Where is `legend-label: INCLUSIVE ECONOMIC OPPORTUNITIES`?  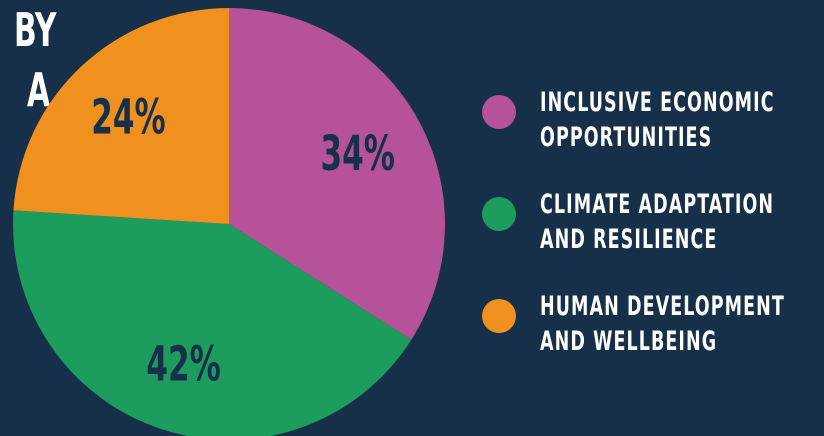 legend-label: INCLUSIVE ECONOMIC OPPORTUNITIES is located at coordinates (657, 120).